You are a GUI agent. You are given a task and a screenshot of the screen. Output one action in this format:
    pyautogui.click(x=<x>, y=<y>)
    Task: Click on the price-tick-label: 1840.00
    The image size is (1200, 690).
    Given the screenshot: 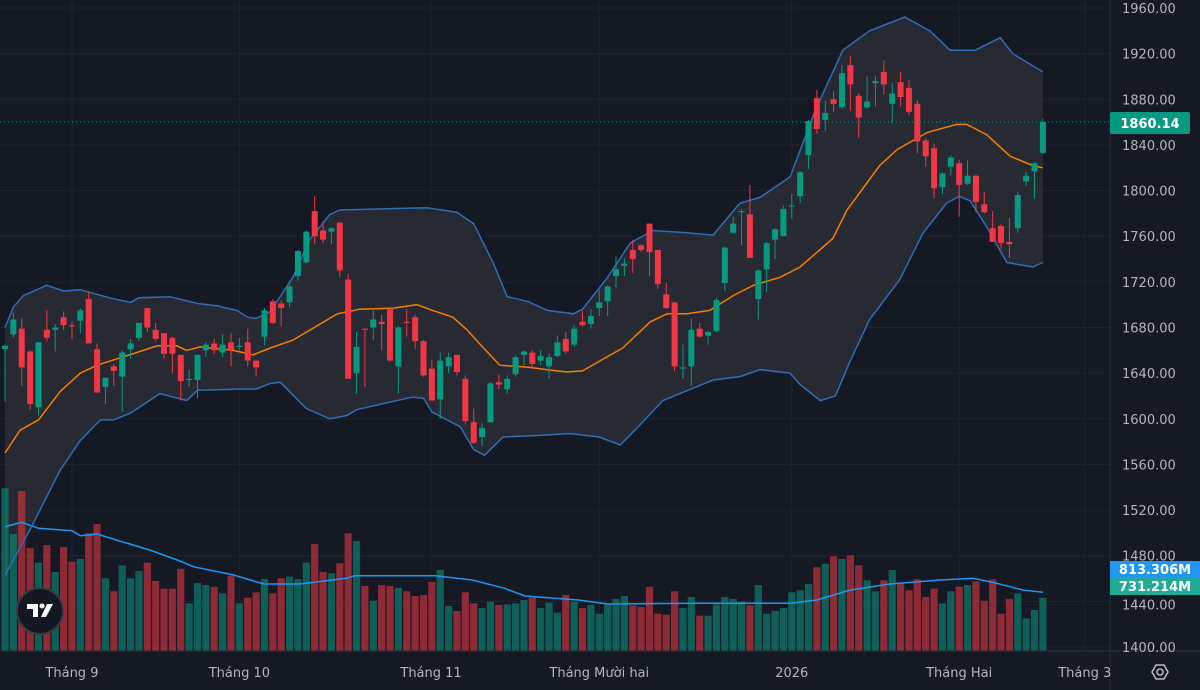 What is the action you would take?
    pyautogui.click(x=1149, y=146)
    